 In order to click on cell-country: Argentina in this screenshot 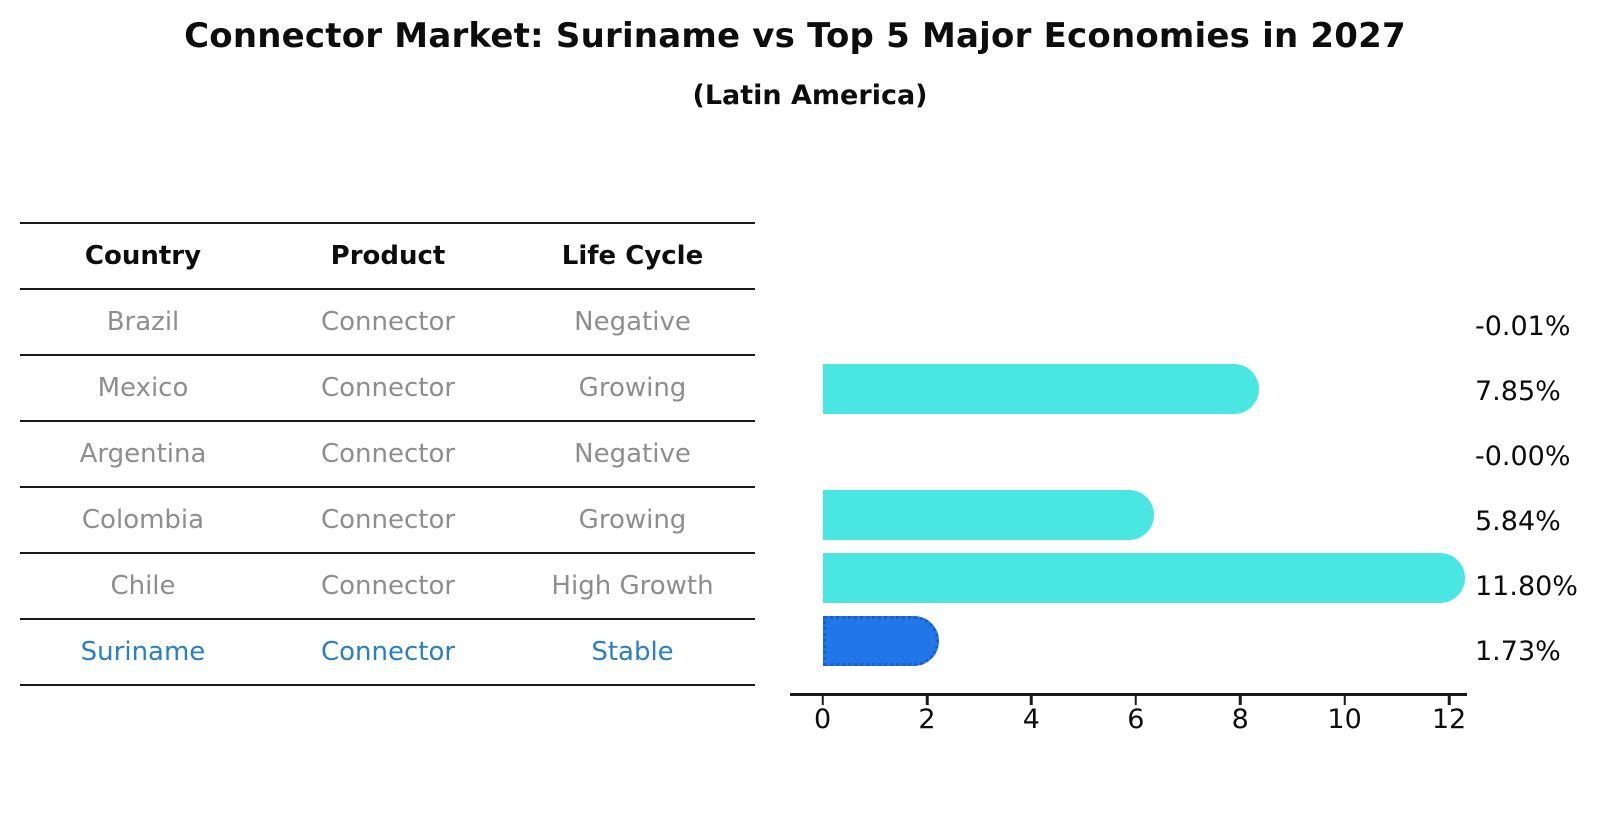, I will do `click(143, 454)`.